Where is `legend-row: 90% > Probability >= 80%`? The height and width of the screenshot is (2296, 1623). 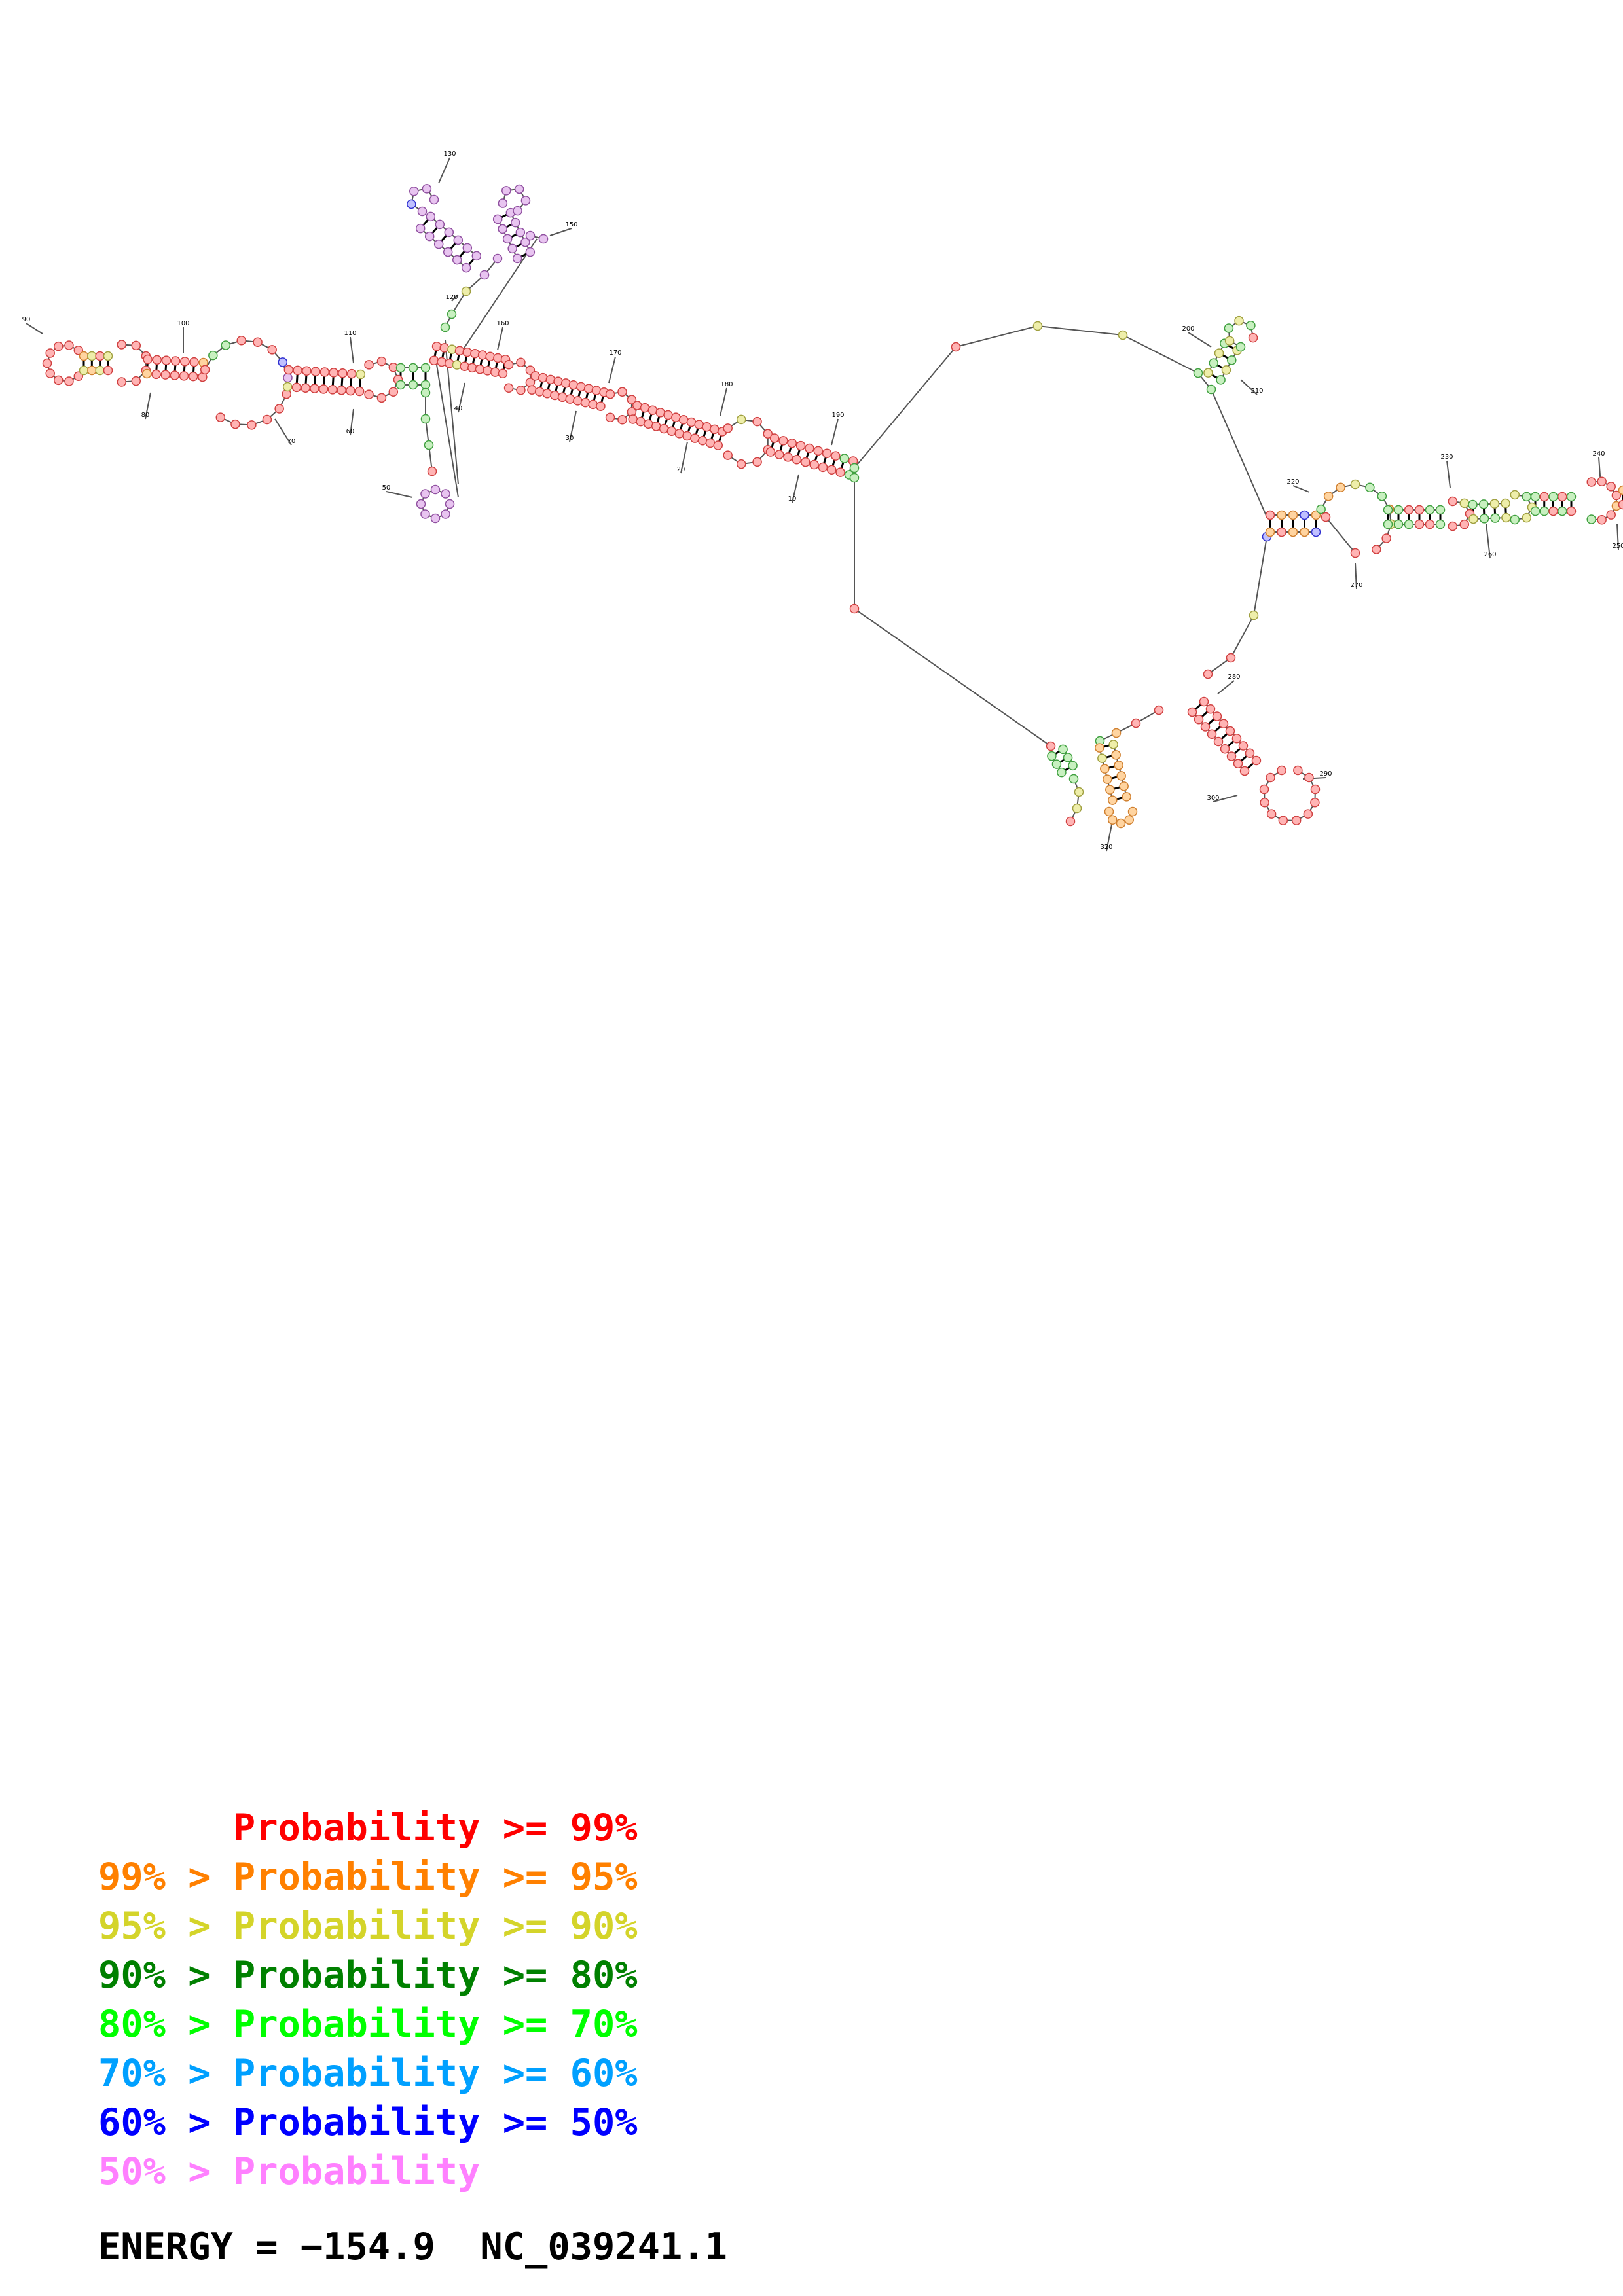
legend-row: 90% > Probability >= 80% is located at coordinates (368, 1975).